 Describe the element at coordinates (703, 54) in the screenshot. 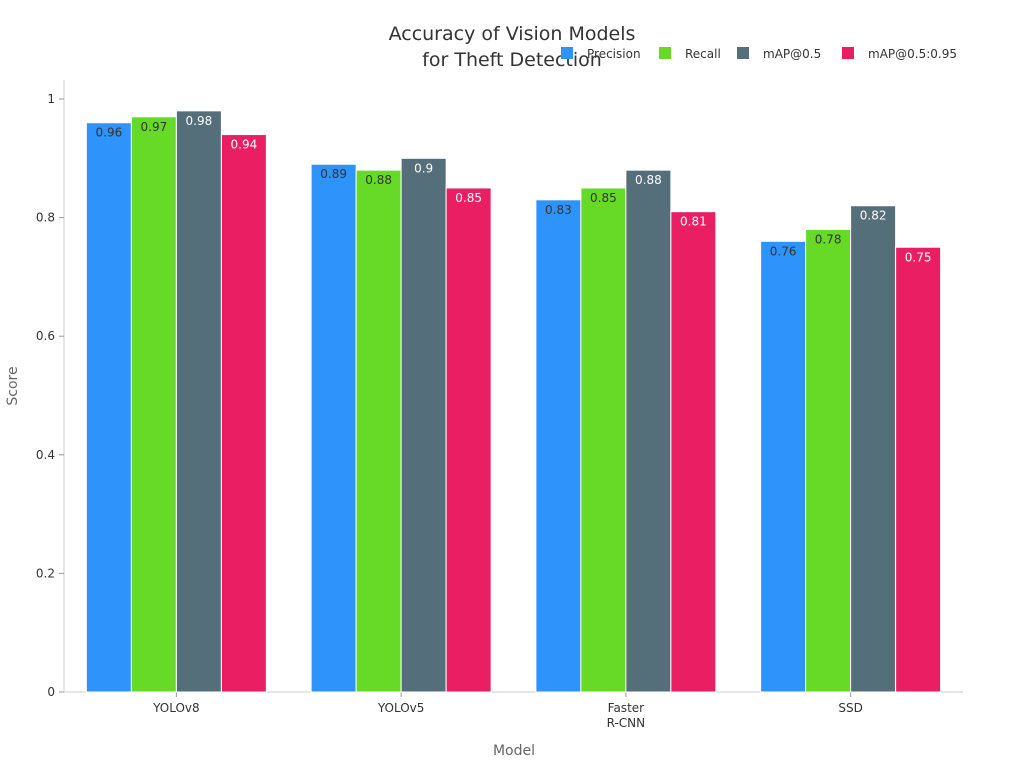

I see `legend-label: Recall` at that location.